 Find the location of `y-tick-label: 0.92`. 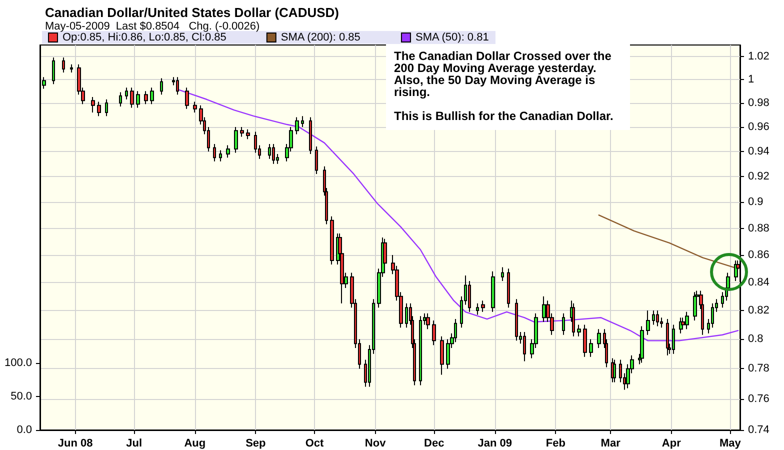

y-tick-label: 0.92 is located at coordinates (759, 176).